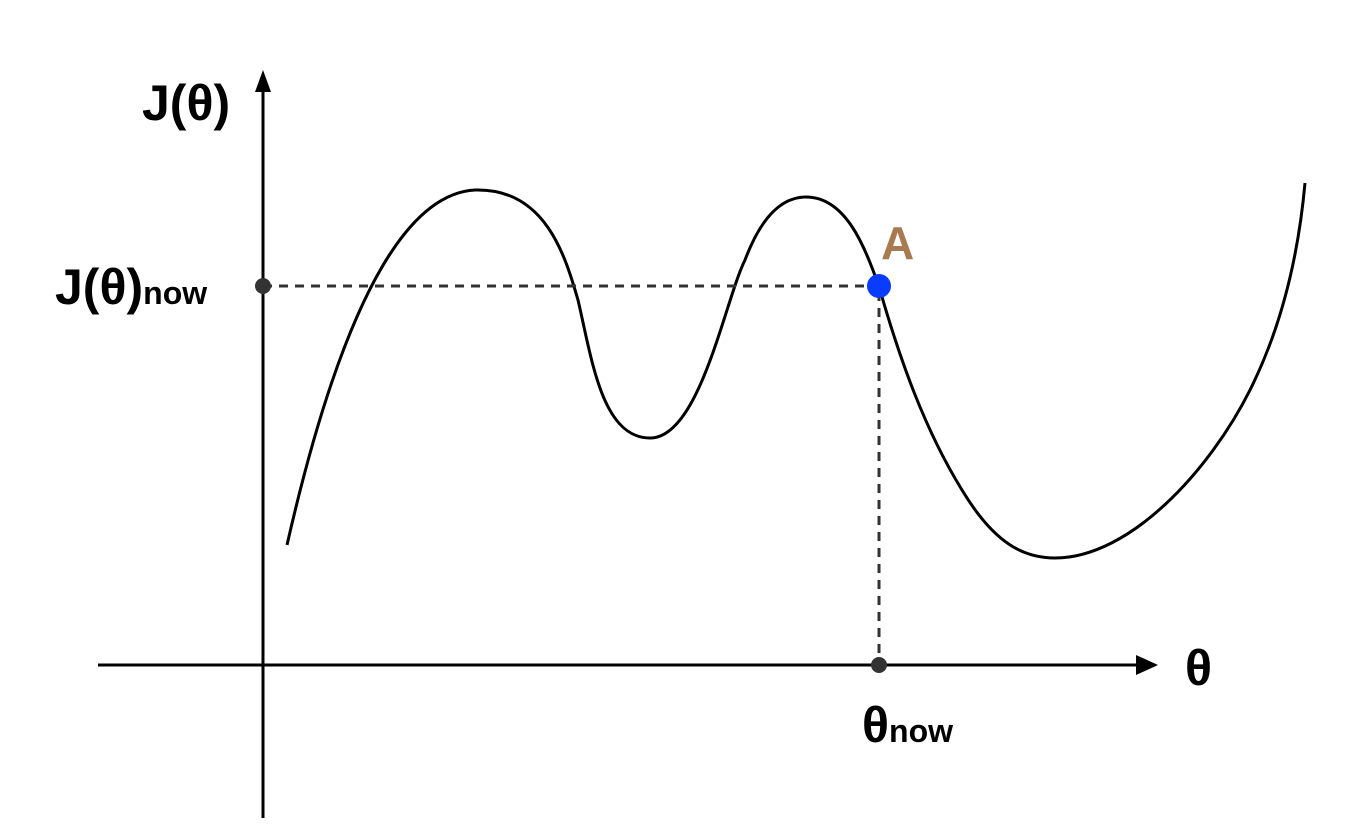 Image resolution: width=1360 pixels, height=836 pixels. Describe the element at coordinates (876, 725) in the screenshot. I see `theta-now-main: θ` at that location.